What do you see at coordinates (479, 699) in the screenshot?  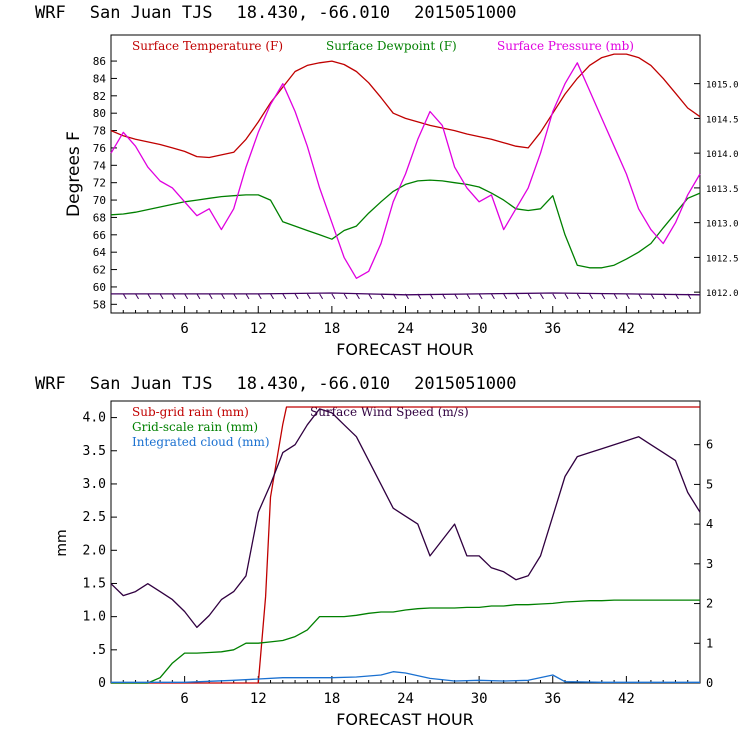 I see `x-tick-label: 30` at bounding box center [479, 699].